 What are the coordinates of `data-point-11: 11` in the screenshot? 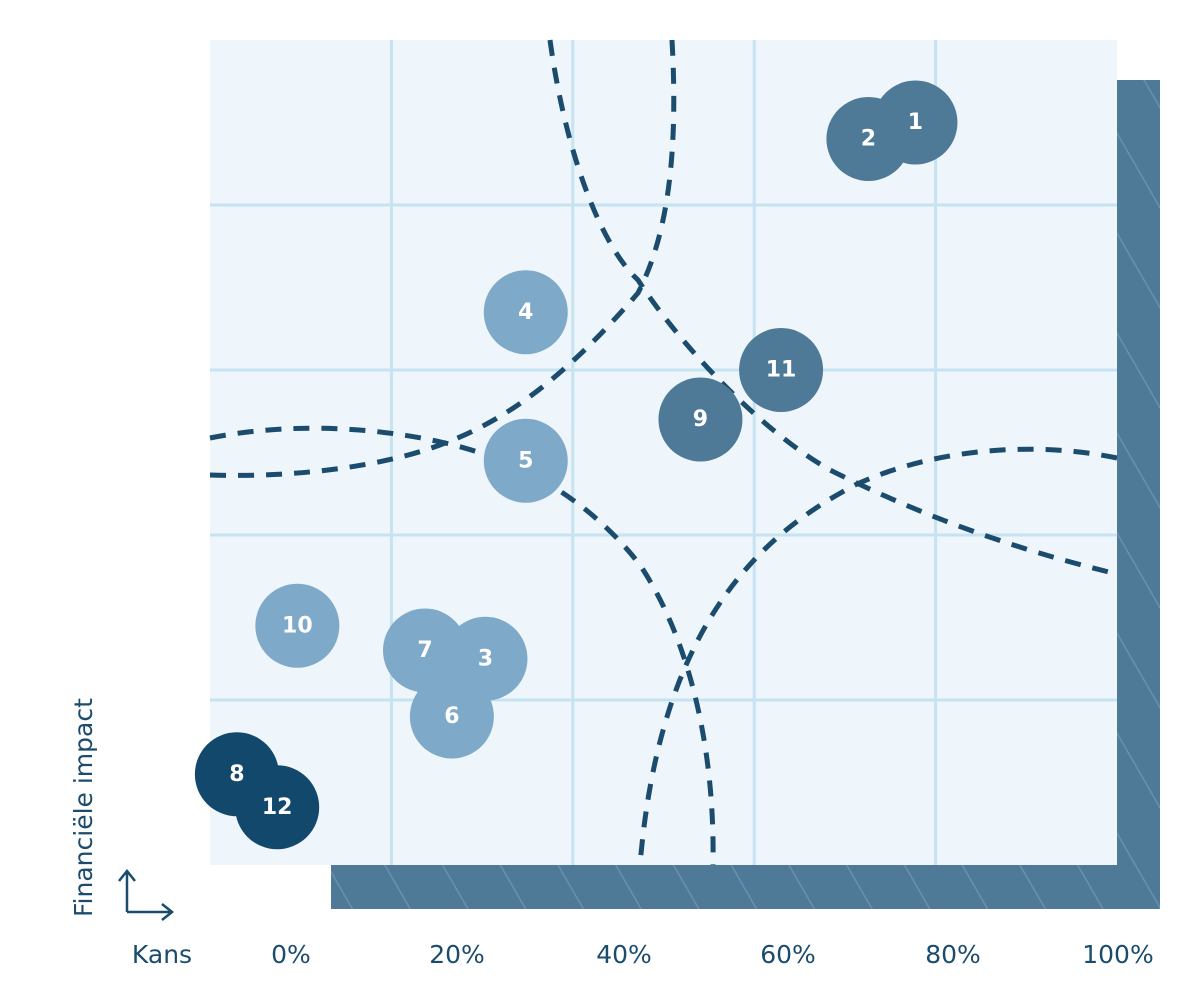 It's located at (781, 370).